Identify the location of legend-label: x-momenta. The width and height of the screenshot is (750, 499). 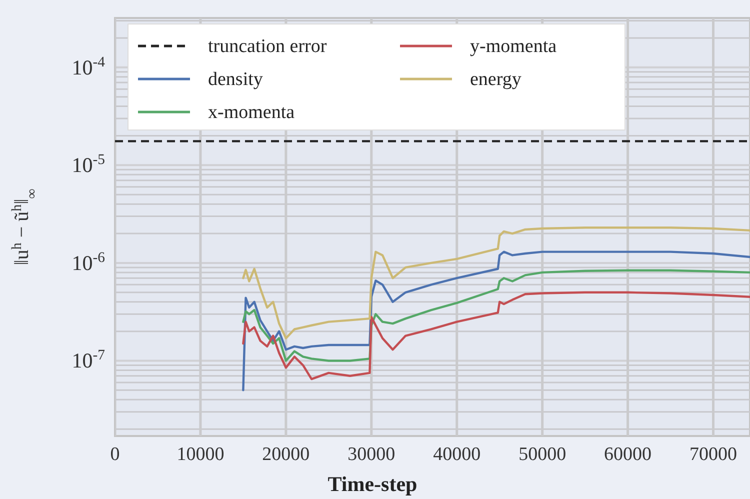
(252, 112).